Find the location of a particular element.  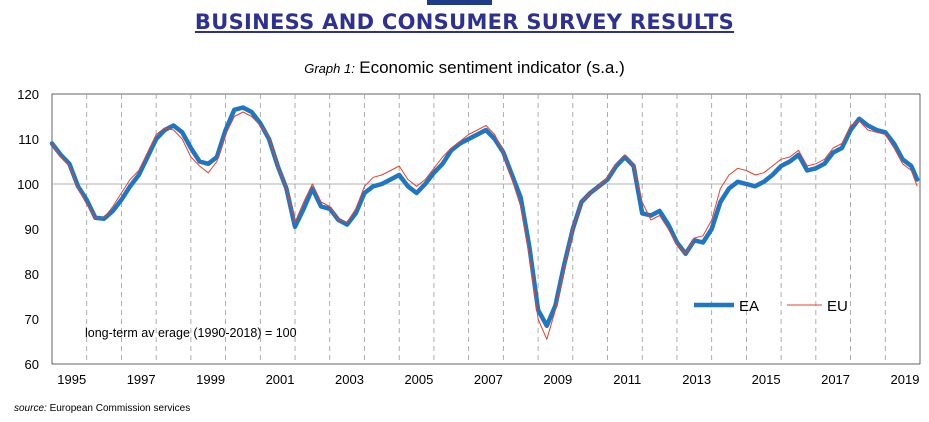

y-tick-label-80: 80 is located at coordinates (32, 274).